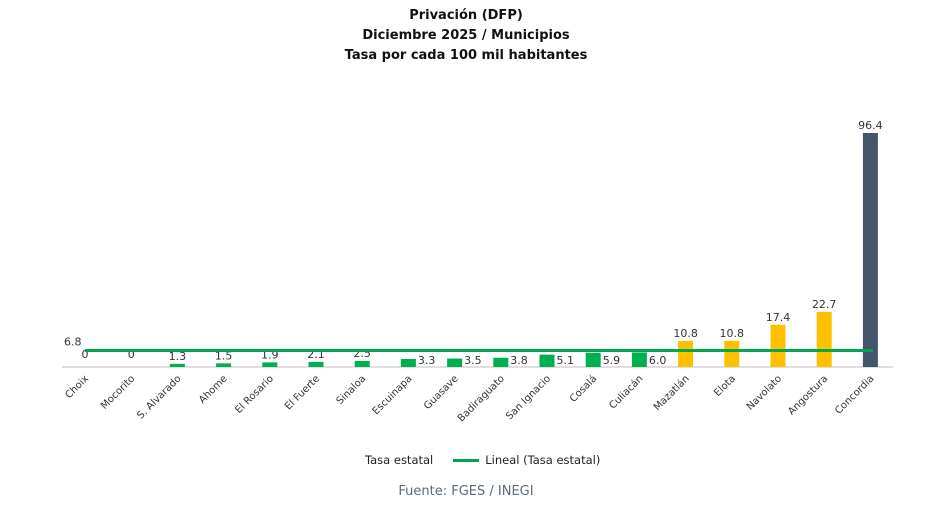  I want to click on x-tick-label-11: Cosalá, so click(583, 389).